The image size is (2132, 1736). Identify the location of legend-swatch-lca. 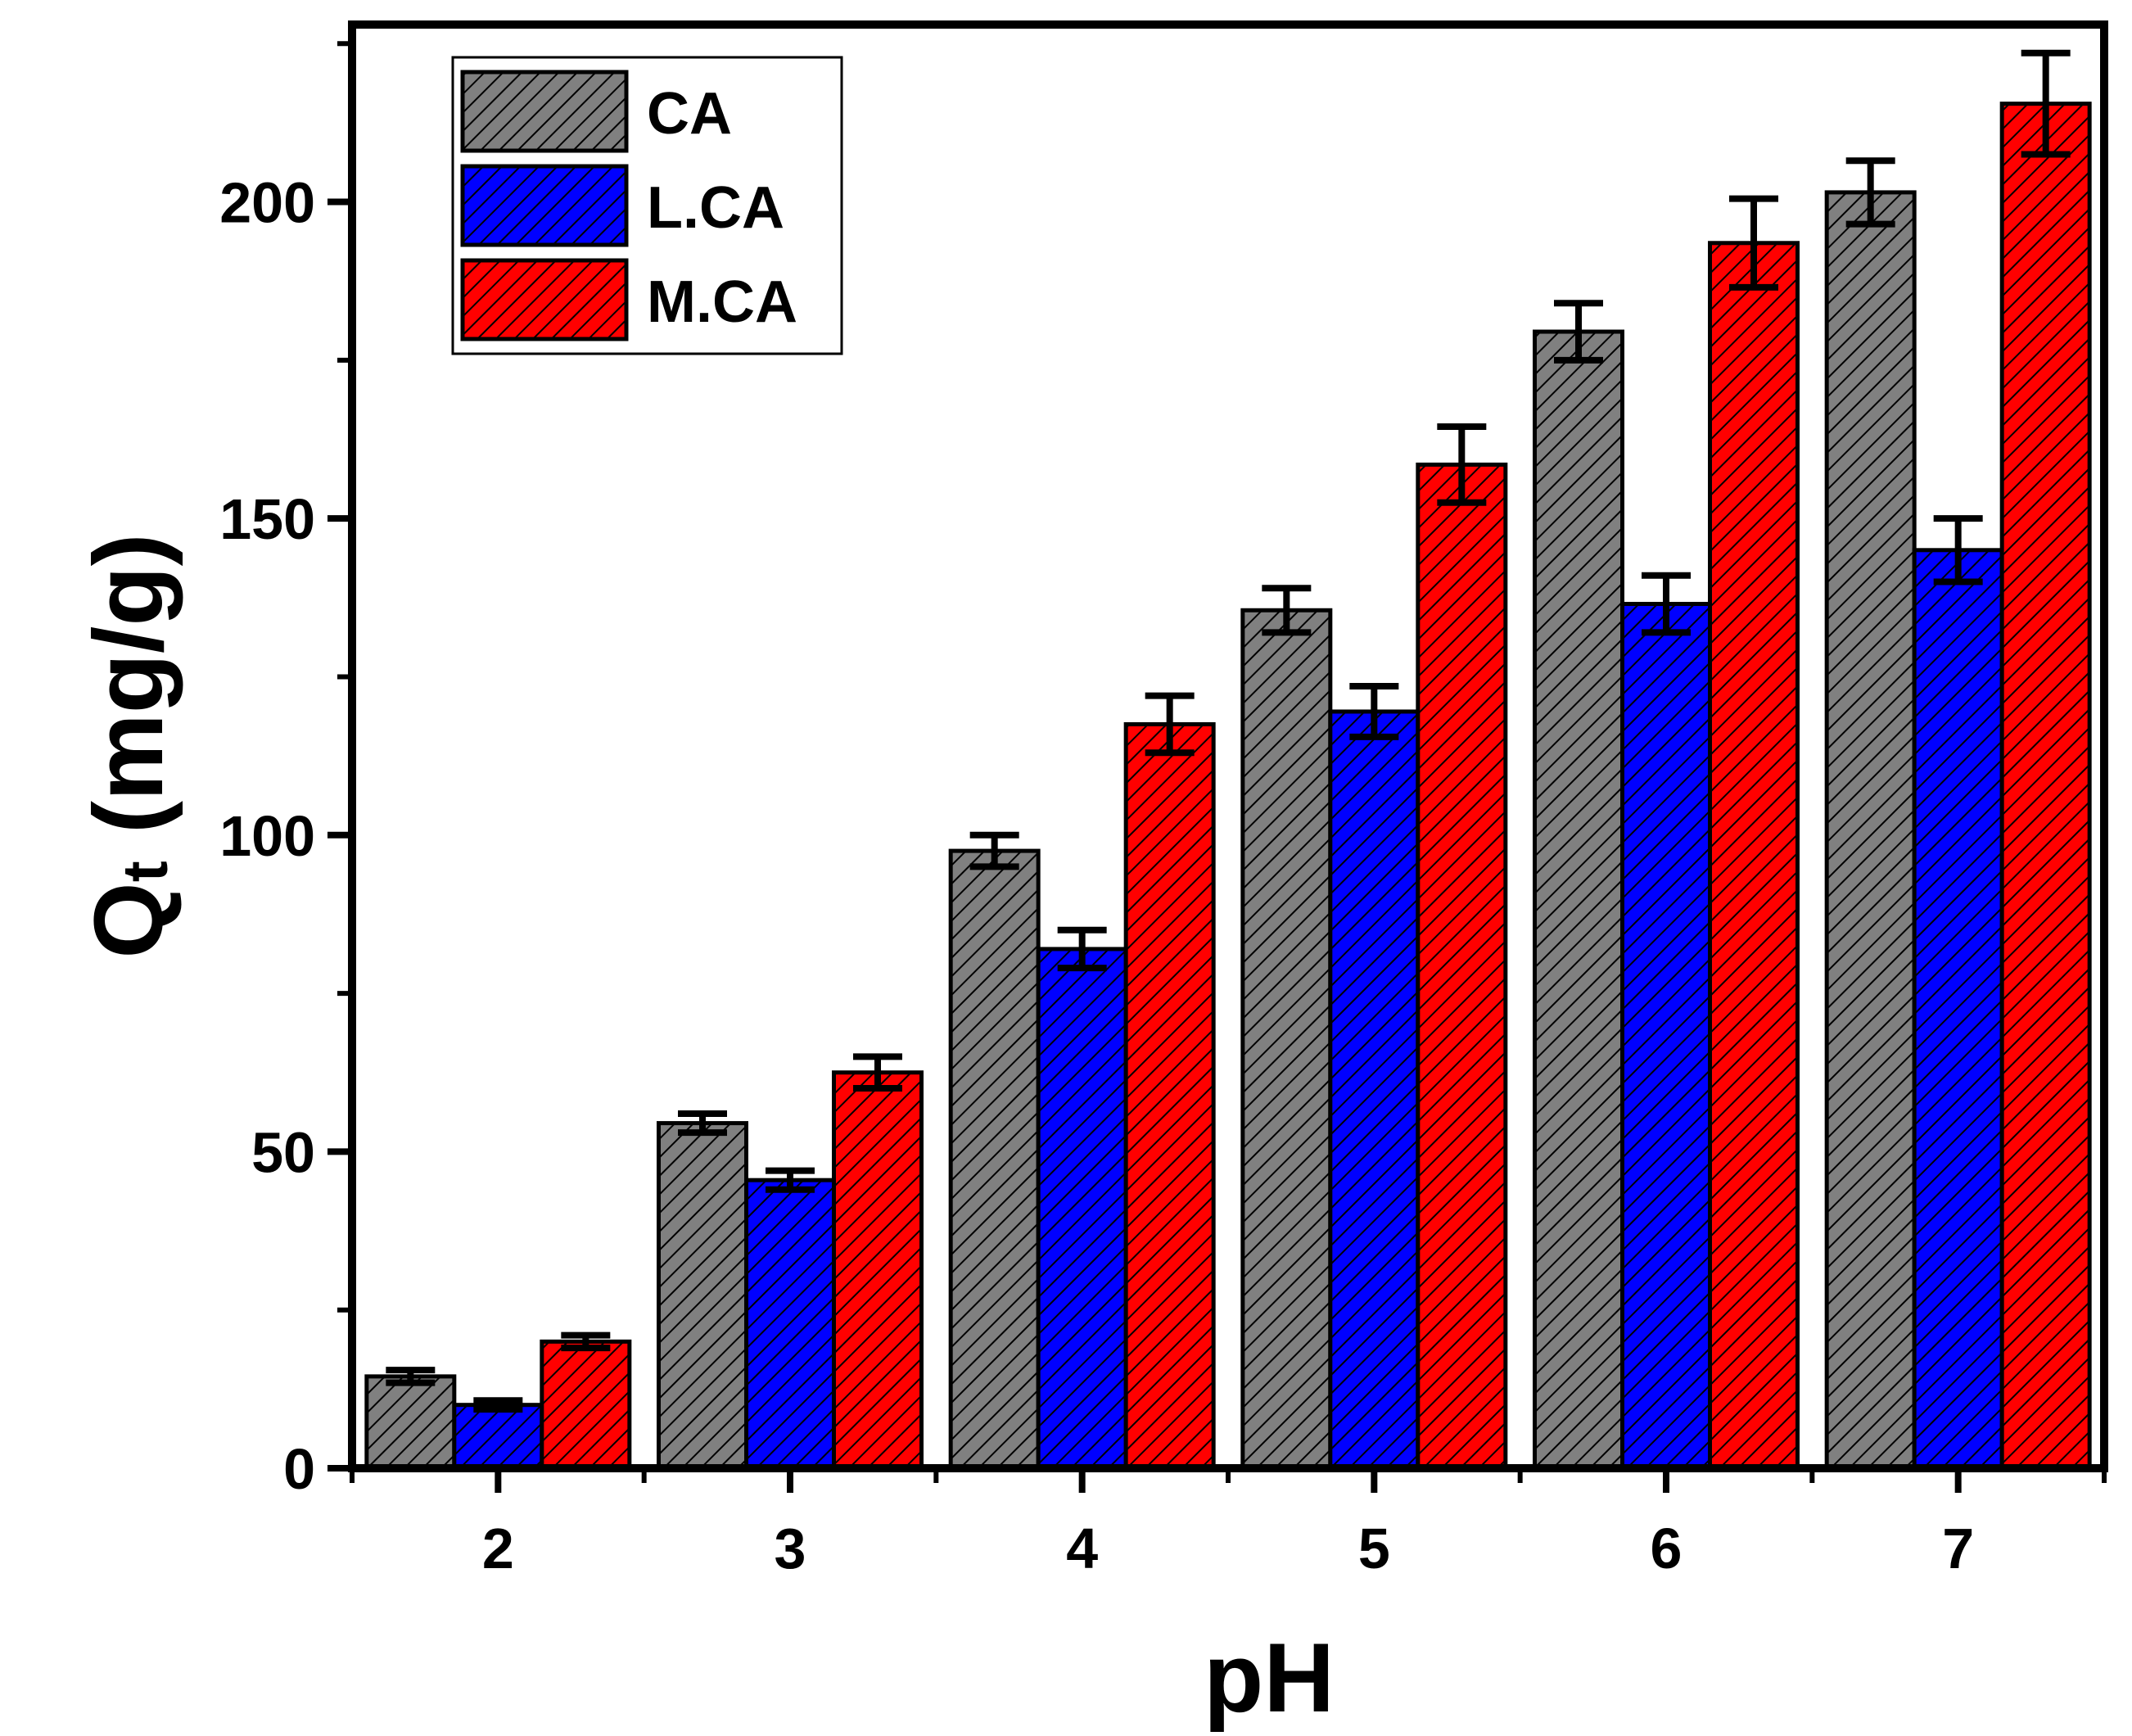
(544, 205).